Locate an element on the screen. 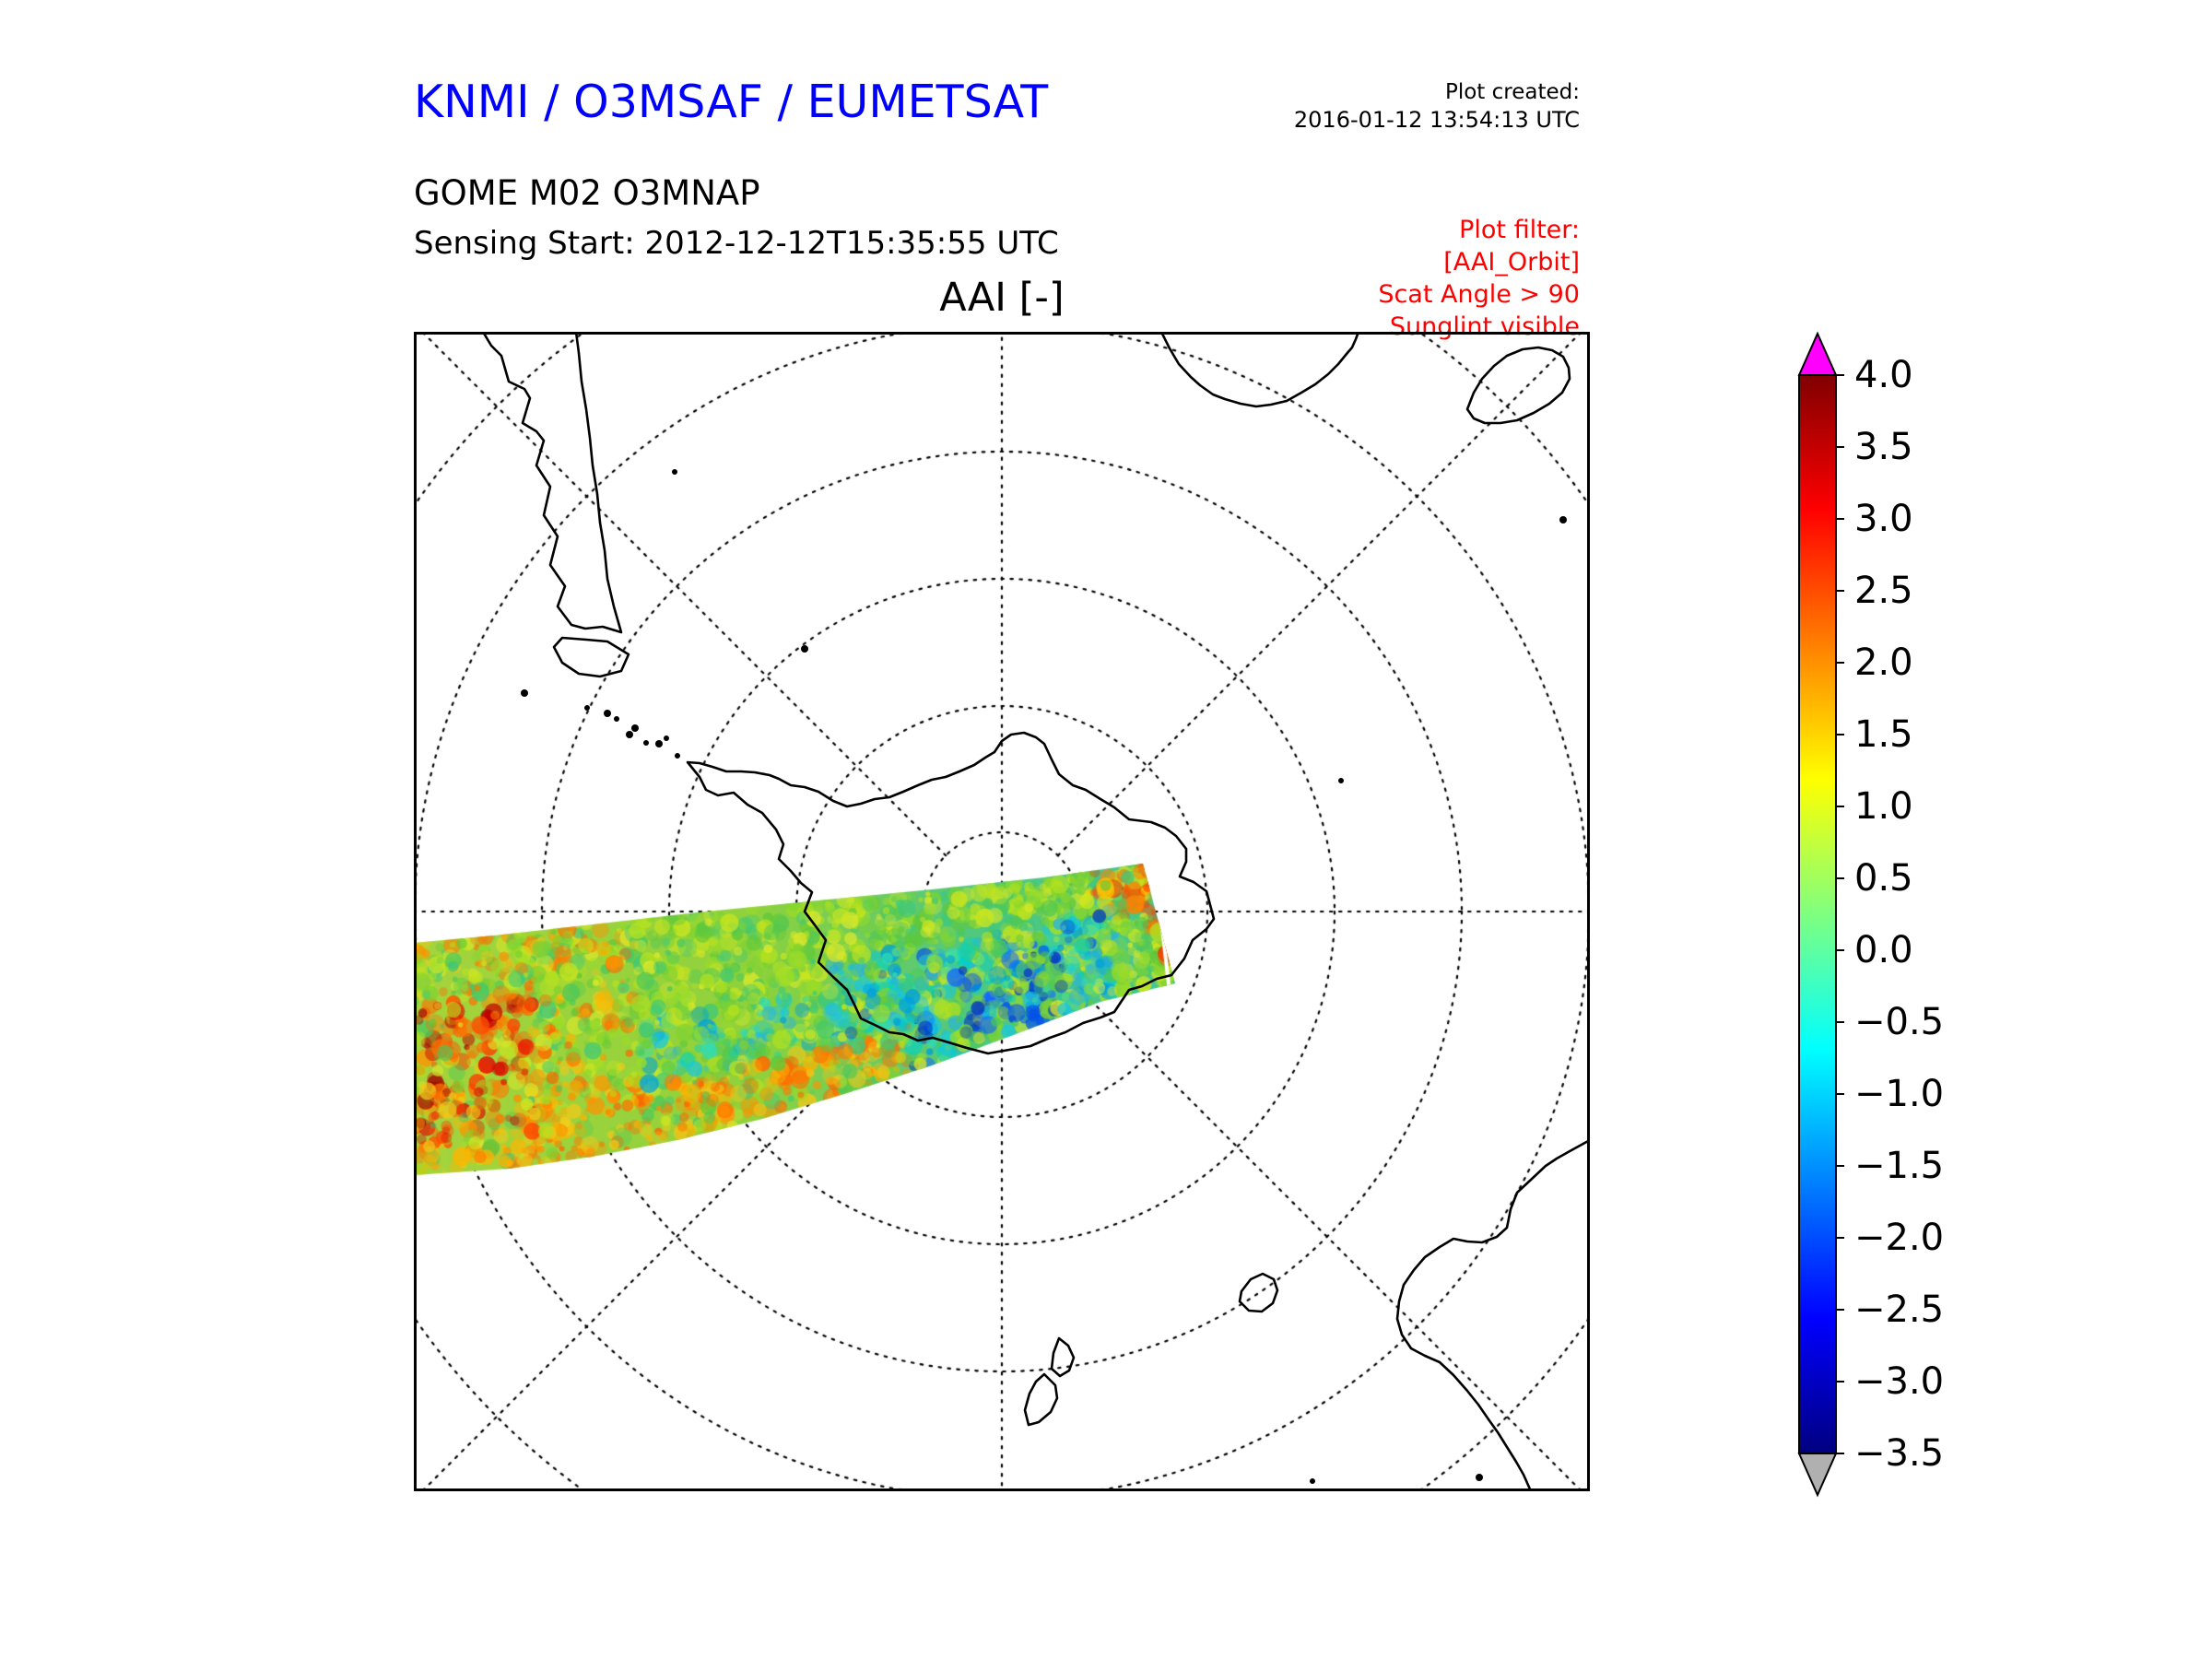 This screenshot has width=2212, height=1659. chart-title: AAI [-] is located at coordinates (1002, 298).